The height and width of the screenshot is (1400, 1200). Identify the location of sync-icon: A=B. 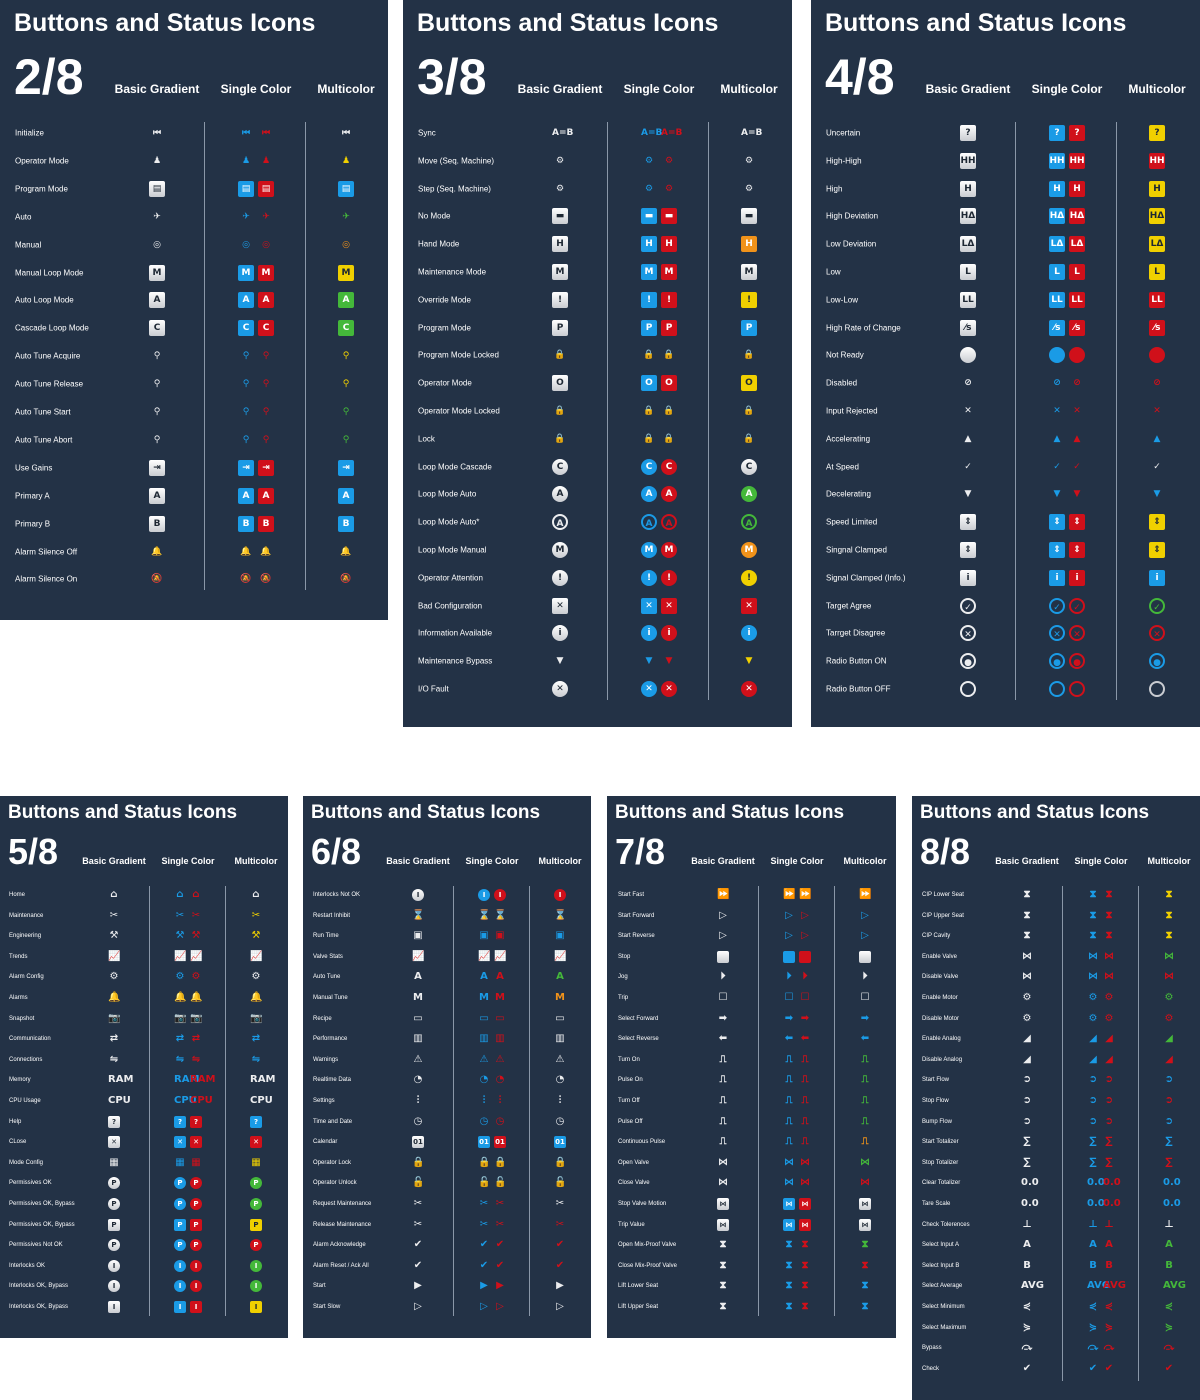
(563, 133).